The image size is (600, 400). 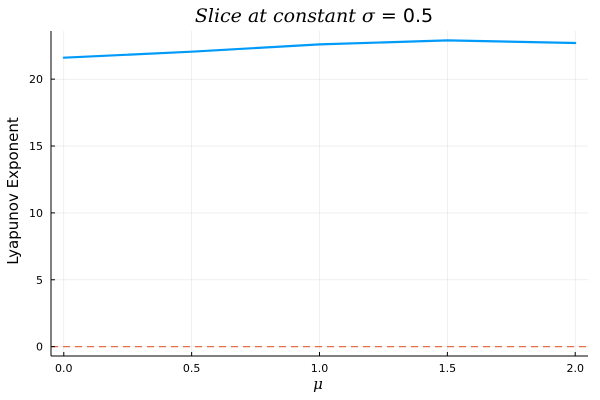 What do you see at coordinates (64, 368) in the screenshot?
I see `x-tick-label: 0.0` at bounding box center [64, 368].